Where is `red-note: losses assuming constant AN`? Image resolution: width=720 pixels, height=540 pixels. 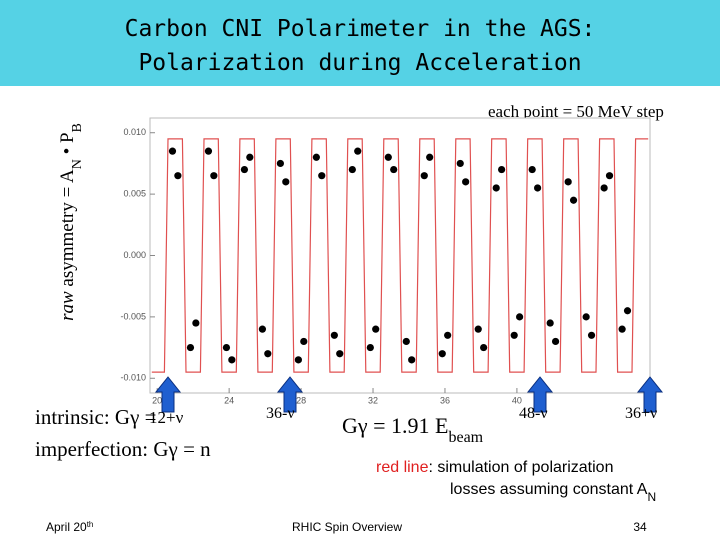
red-note: losses assuming constant AN is located at coordinates (553, 492).